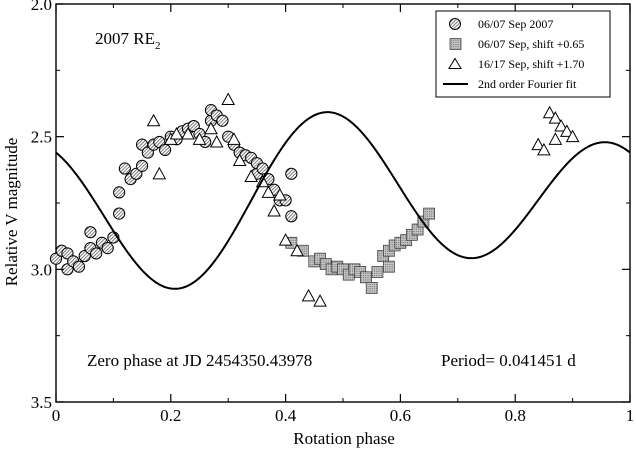 The image size is (636, 449). What do you see at coordinates (455, 24) in the screenshot?
I see `legend-marker-hatched-circle` at bounding box center [455, 24].